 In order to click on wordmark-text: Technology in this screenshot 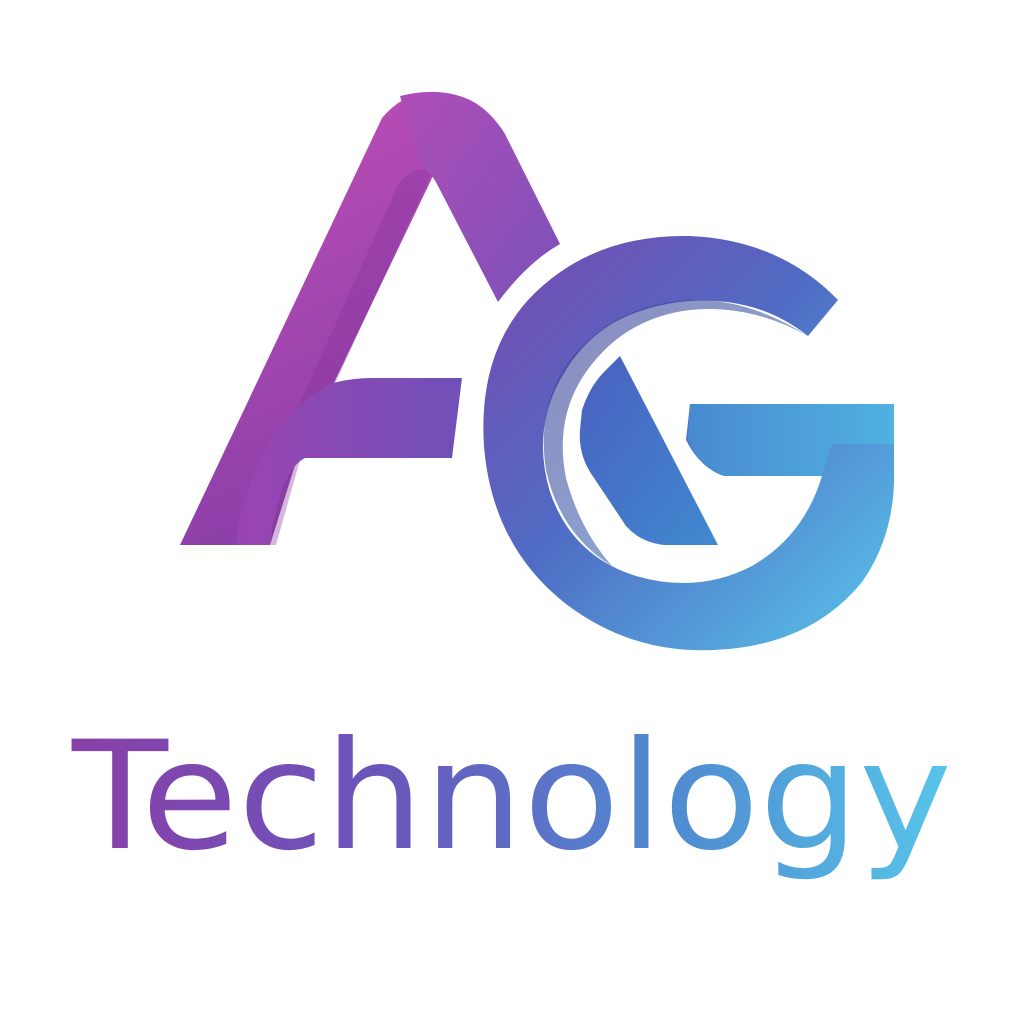, I will do `click(511, 797)`.